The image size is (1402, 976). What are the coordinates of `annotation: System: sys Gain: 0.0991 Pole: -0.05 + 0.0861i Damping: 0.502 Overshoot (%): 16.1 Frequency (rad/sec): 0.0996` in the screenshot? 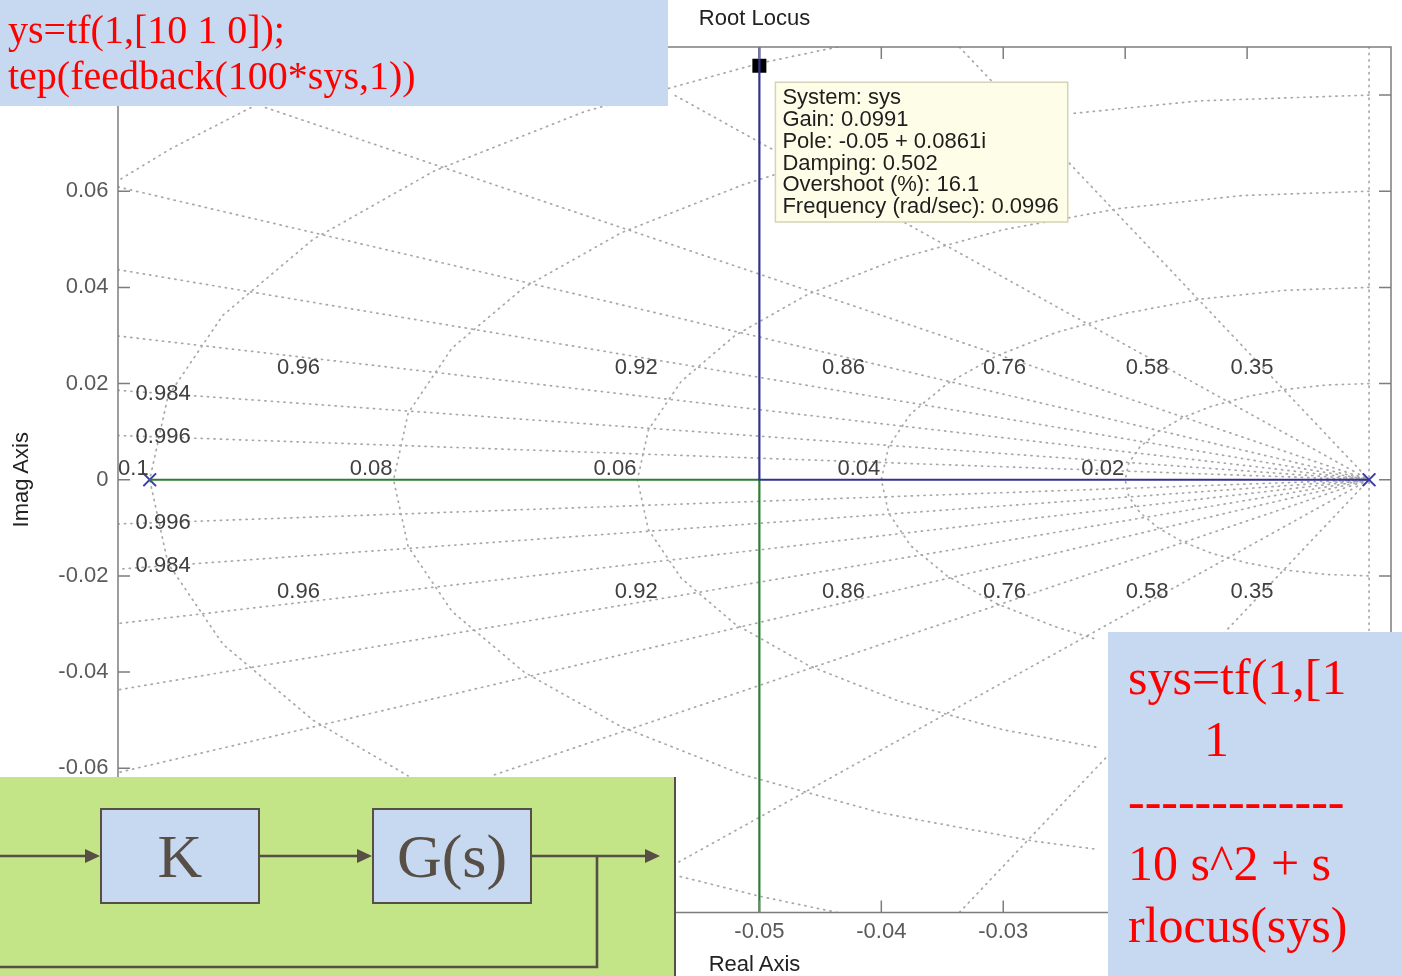 It's located at (920, 151).